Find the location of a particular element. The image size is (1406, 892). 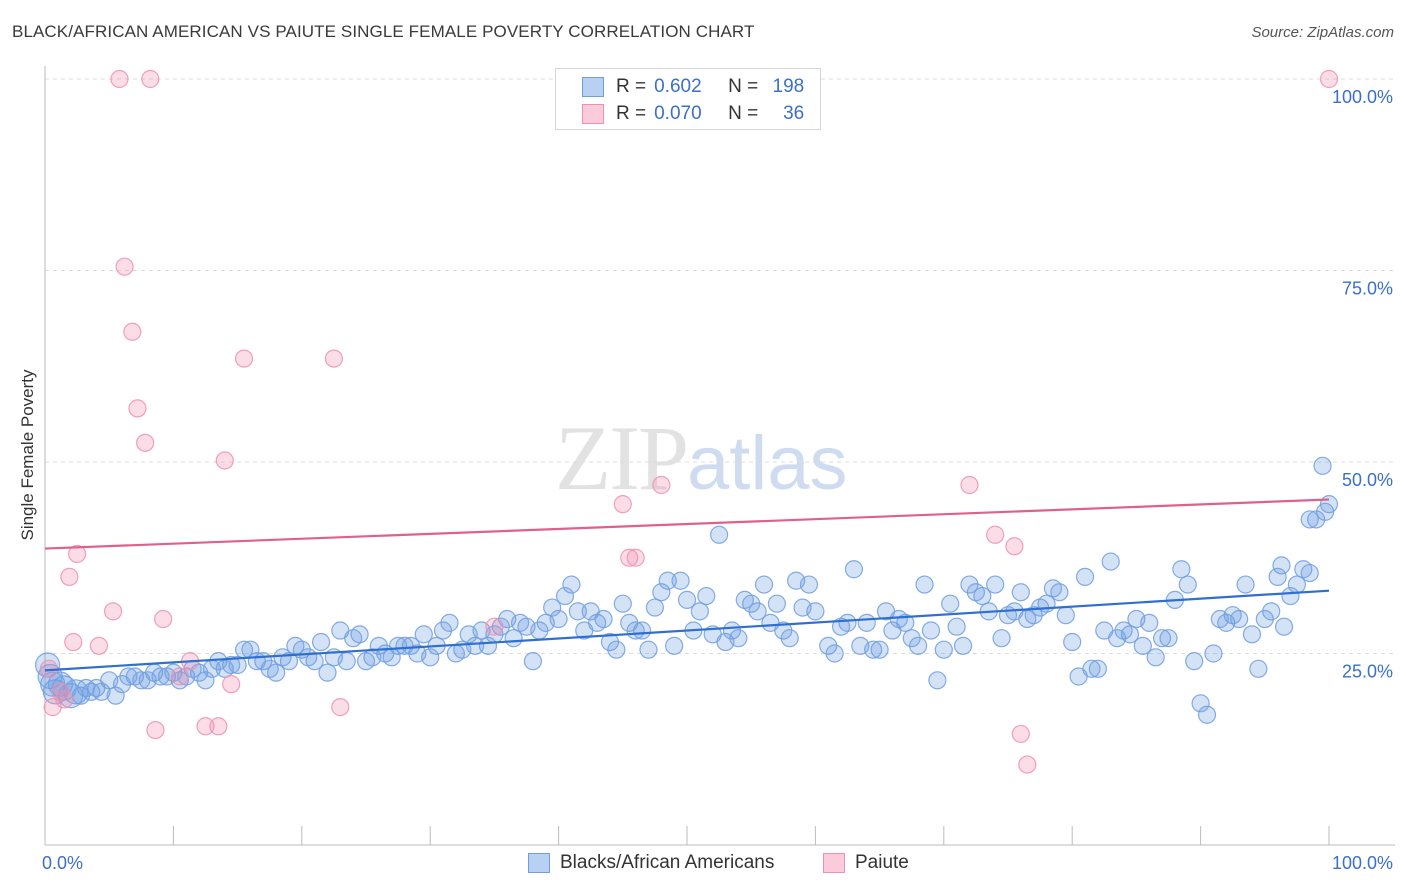

stats-row-paiute: R = 0.070 N = 36 is located at coordinates (693, 114).